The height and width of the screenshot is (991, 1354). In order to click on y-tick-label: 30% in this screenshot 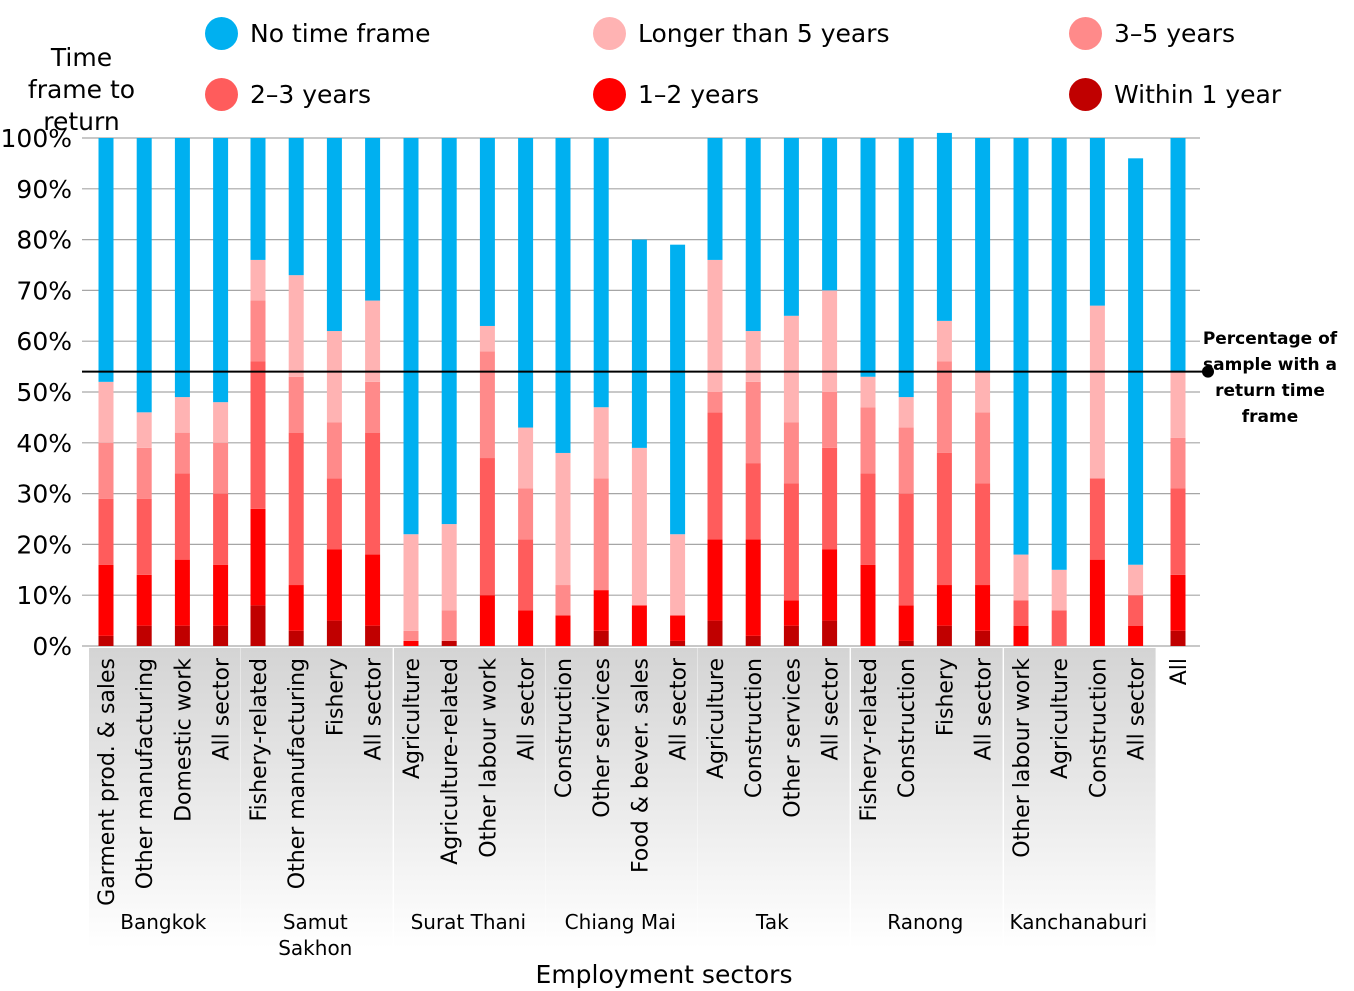, I will do `click(44, 494)`.